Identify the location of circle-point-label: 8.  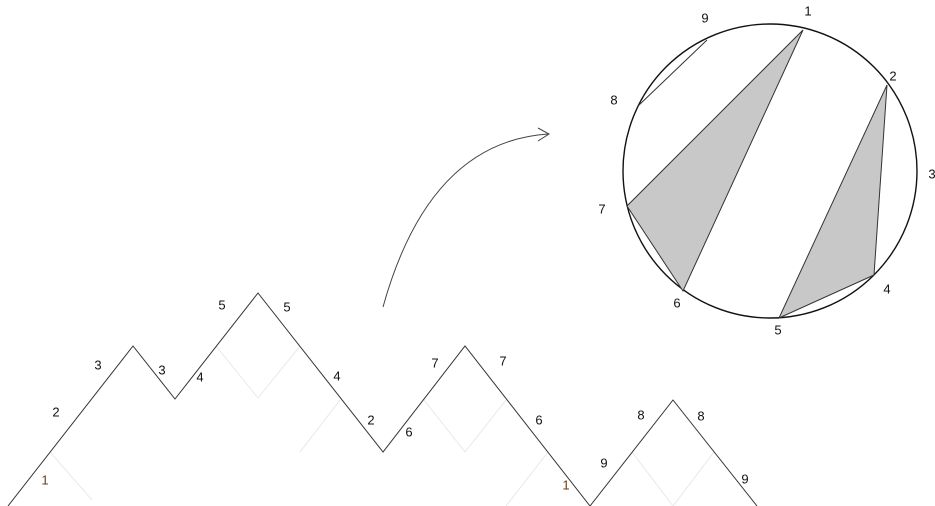
(613, 99).